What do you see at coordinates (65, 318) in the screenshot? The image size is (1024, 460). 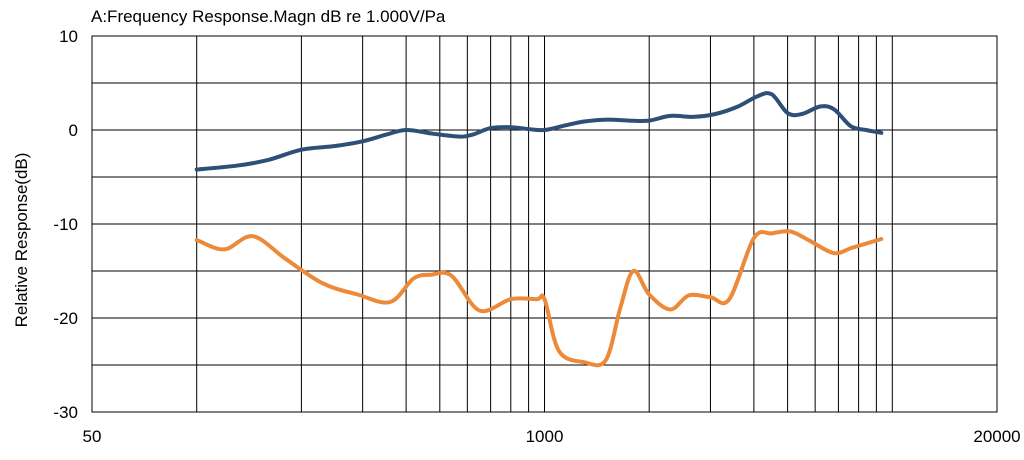 I see `y-tick-label: -20` at bounding box center [65, 318].